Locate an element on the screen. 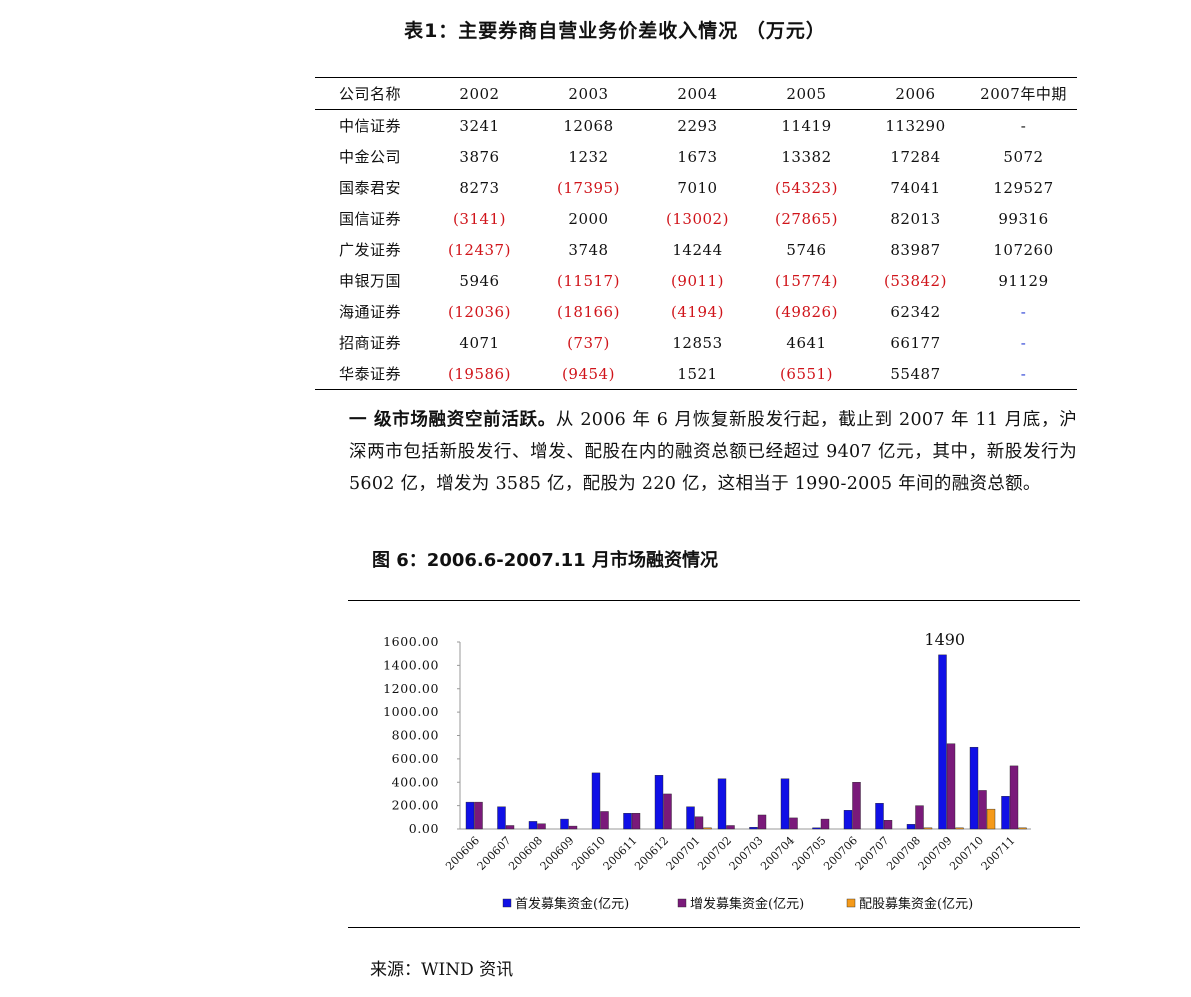 This screenshot has width=1191, height=997. figure-source: 来源：WIND 资讯 is located at coordinates (442, 970).